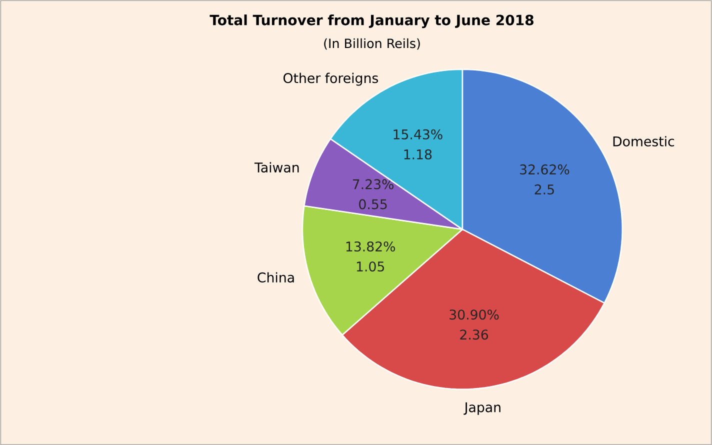 Image resolution: width=712 pixels, height=445 pixels. I want to click on data-label: 30.90%, so click(474, 314).